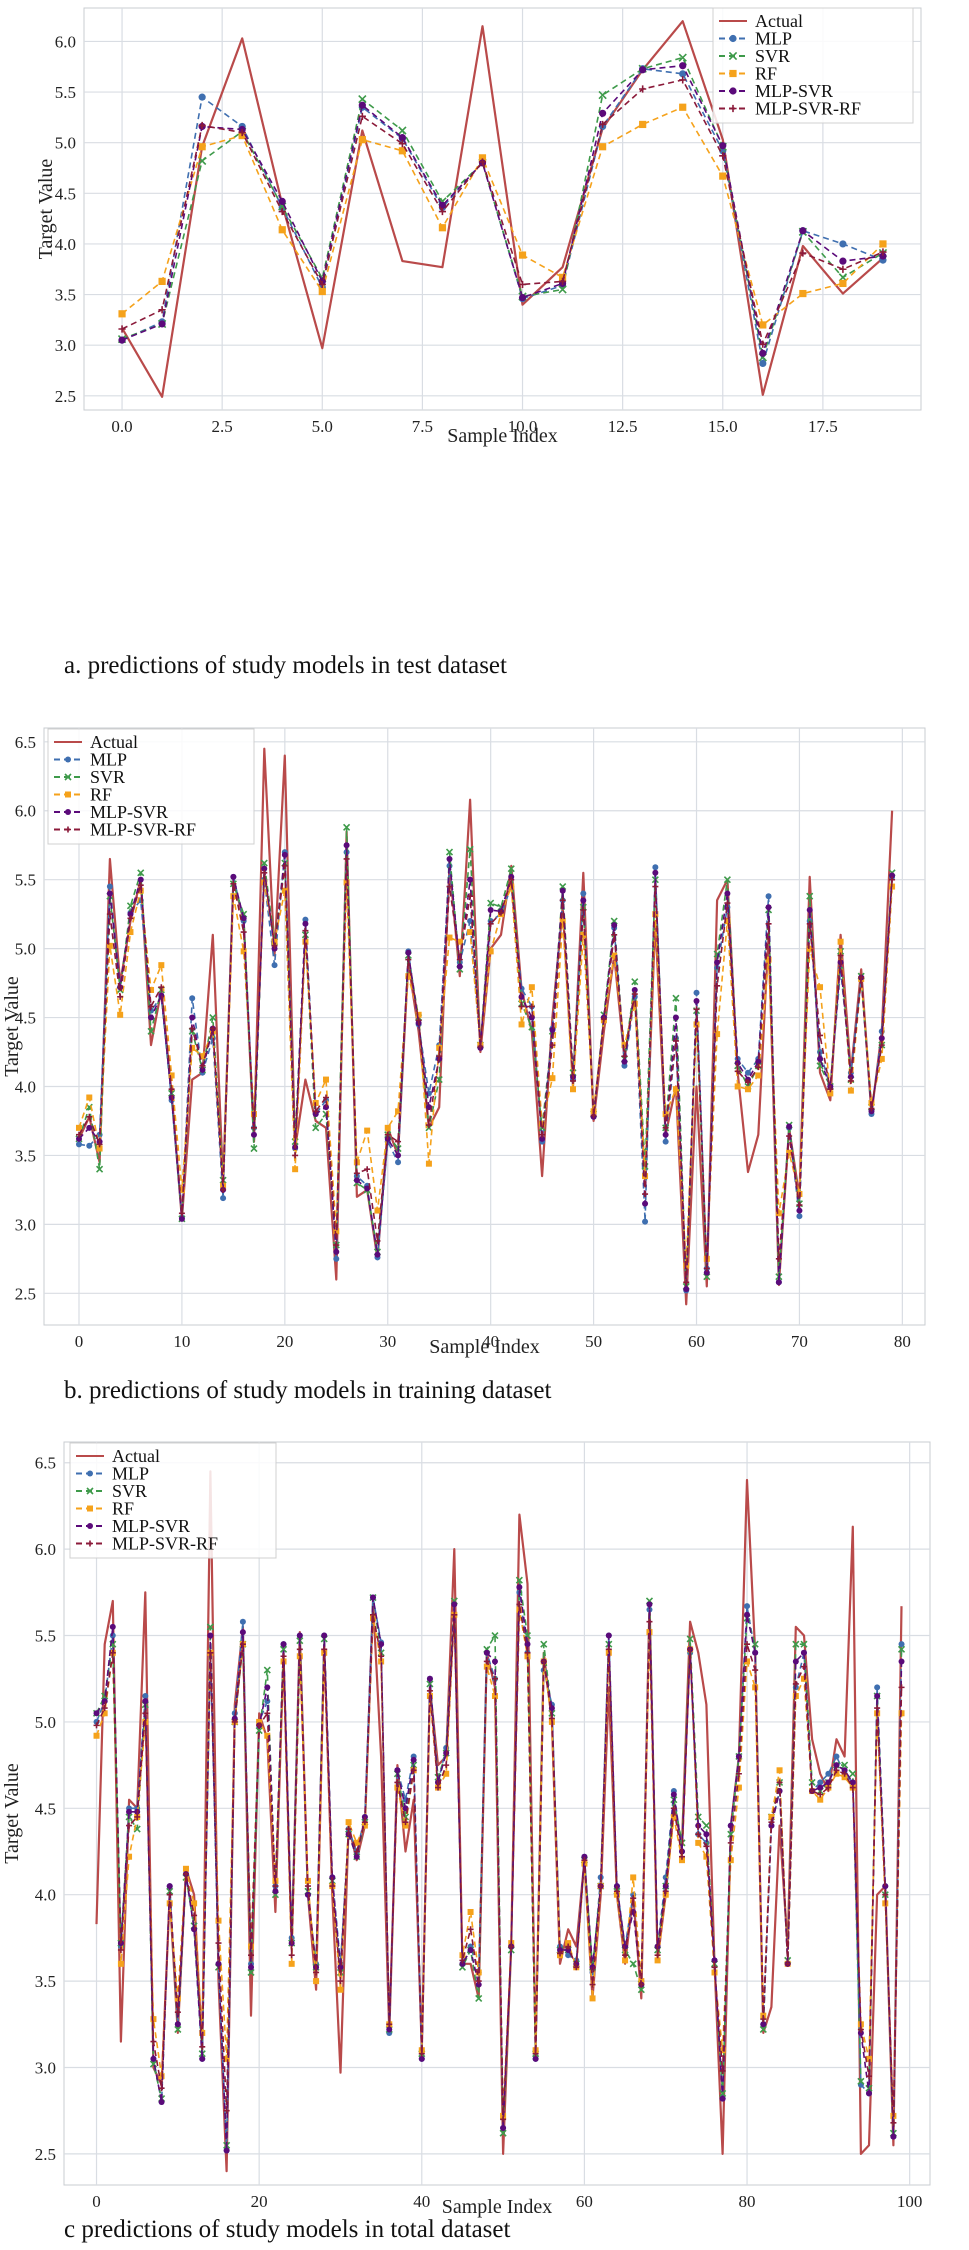 This screenshot has height=2250, width=969. I want to click on legend-box, so click(173, 1500).